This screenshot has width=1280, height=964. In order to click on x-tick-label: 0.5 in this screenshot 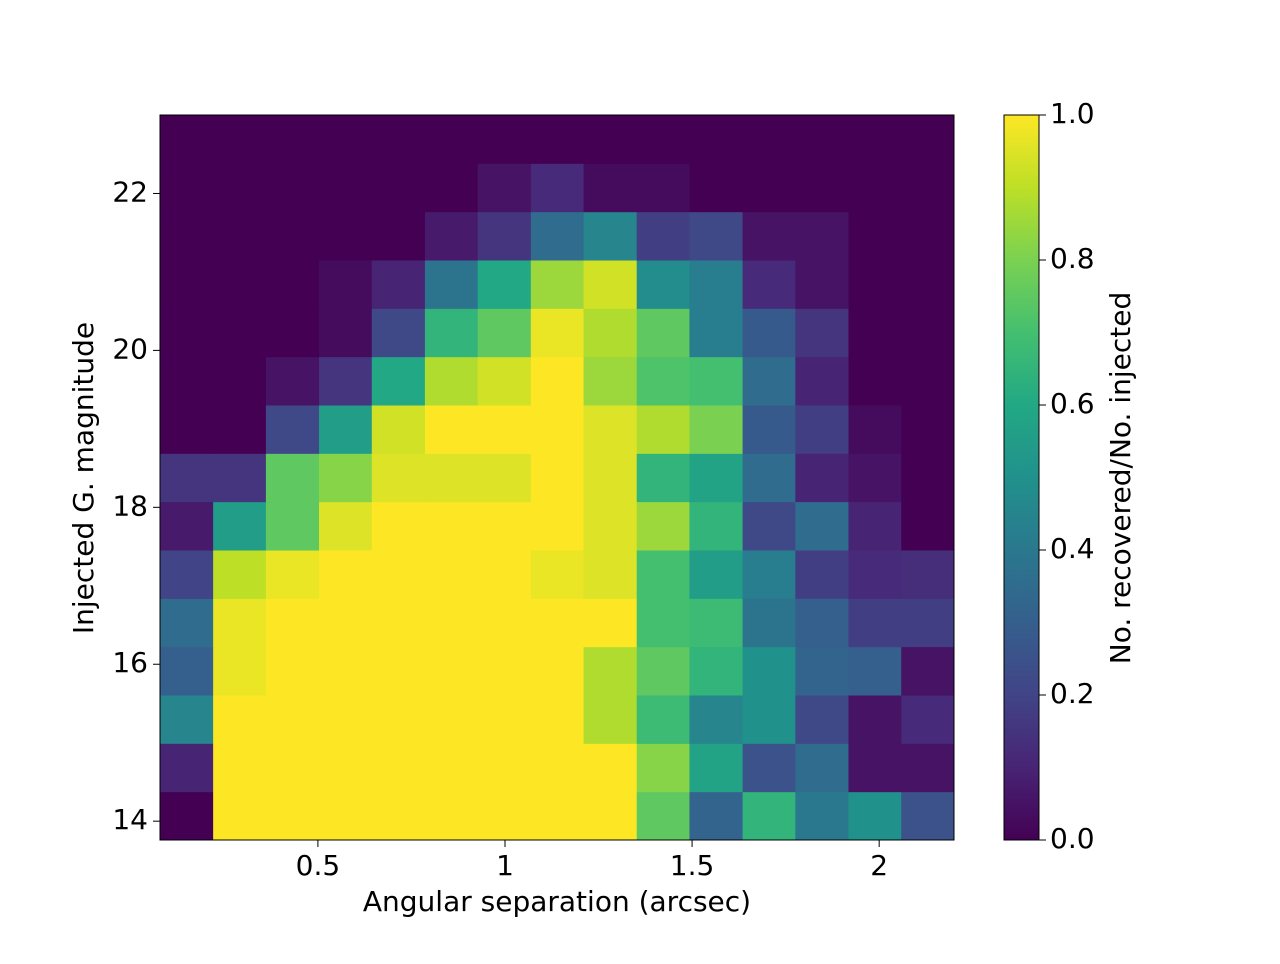, I will do `click(318, 865)`.